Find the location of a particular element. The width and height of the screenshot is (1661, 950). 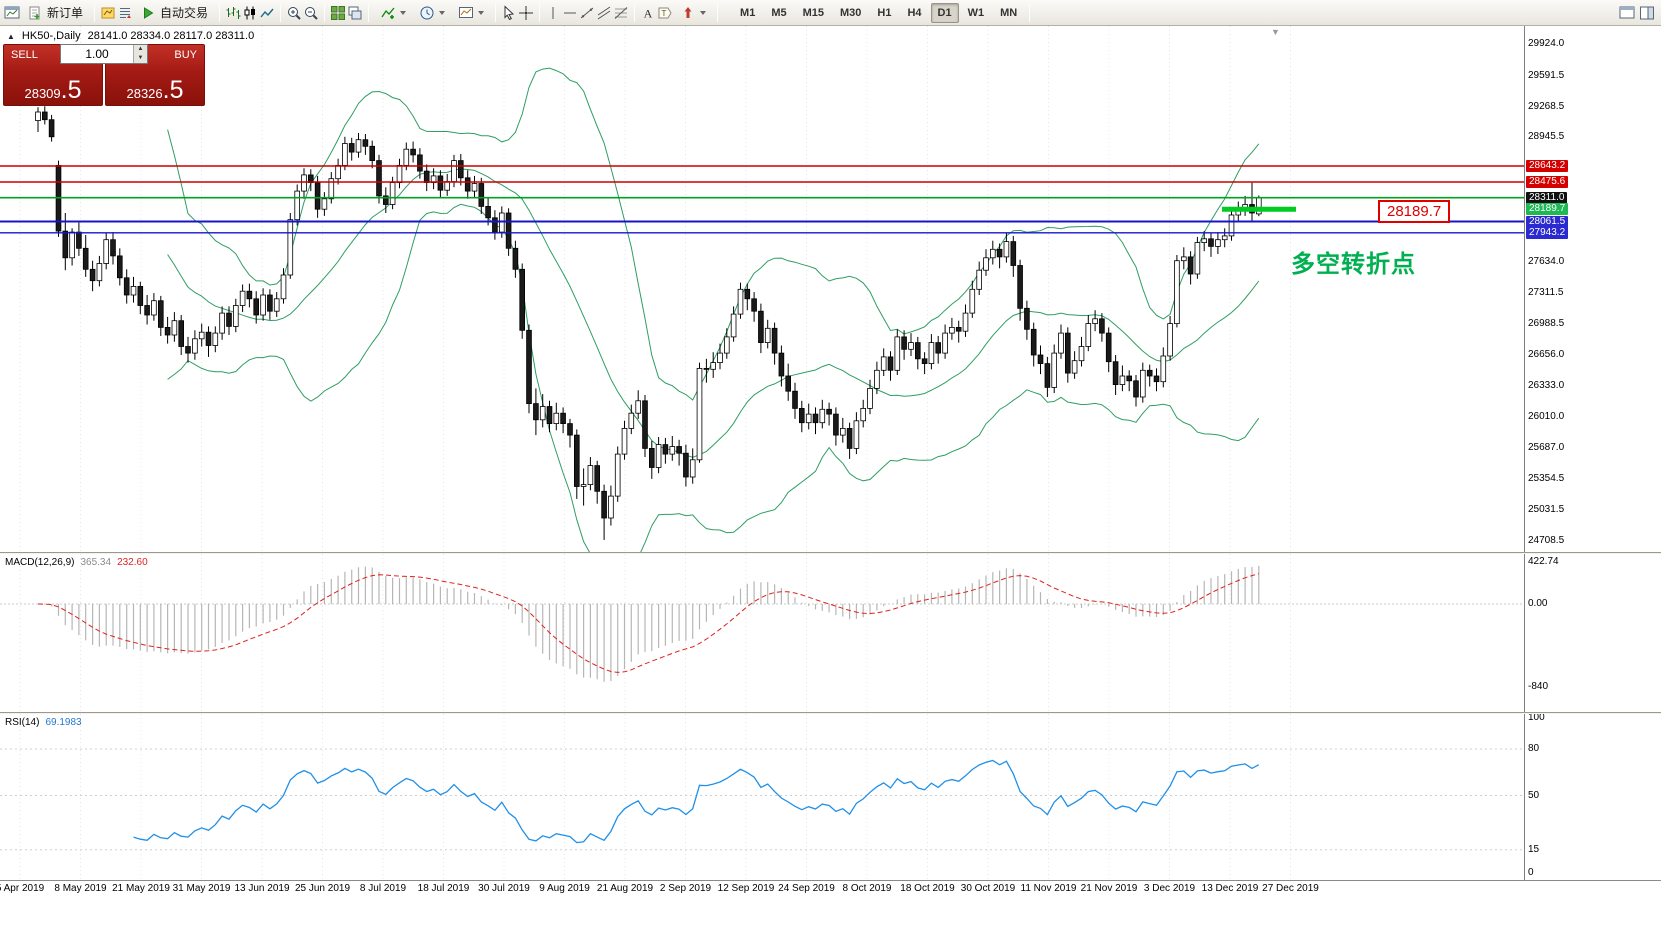

timeframe-button-m30: M30 is located at coordinates (851, 12).